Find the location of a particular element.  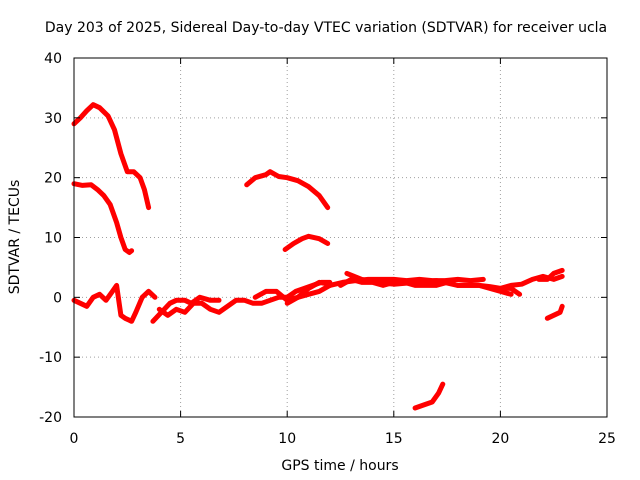

y-tick-label: 0 is located at coordinates (57, 298).